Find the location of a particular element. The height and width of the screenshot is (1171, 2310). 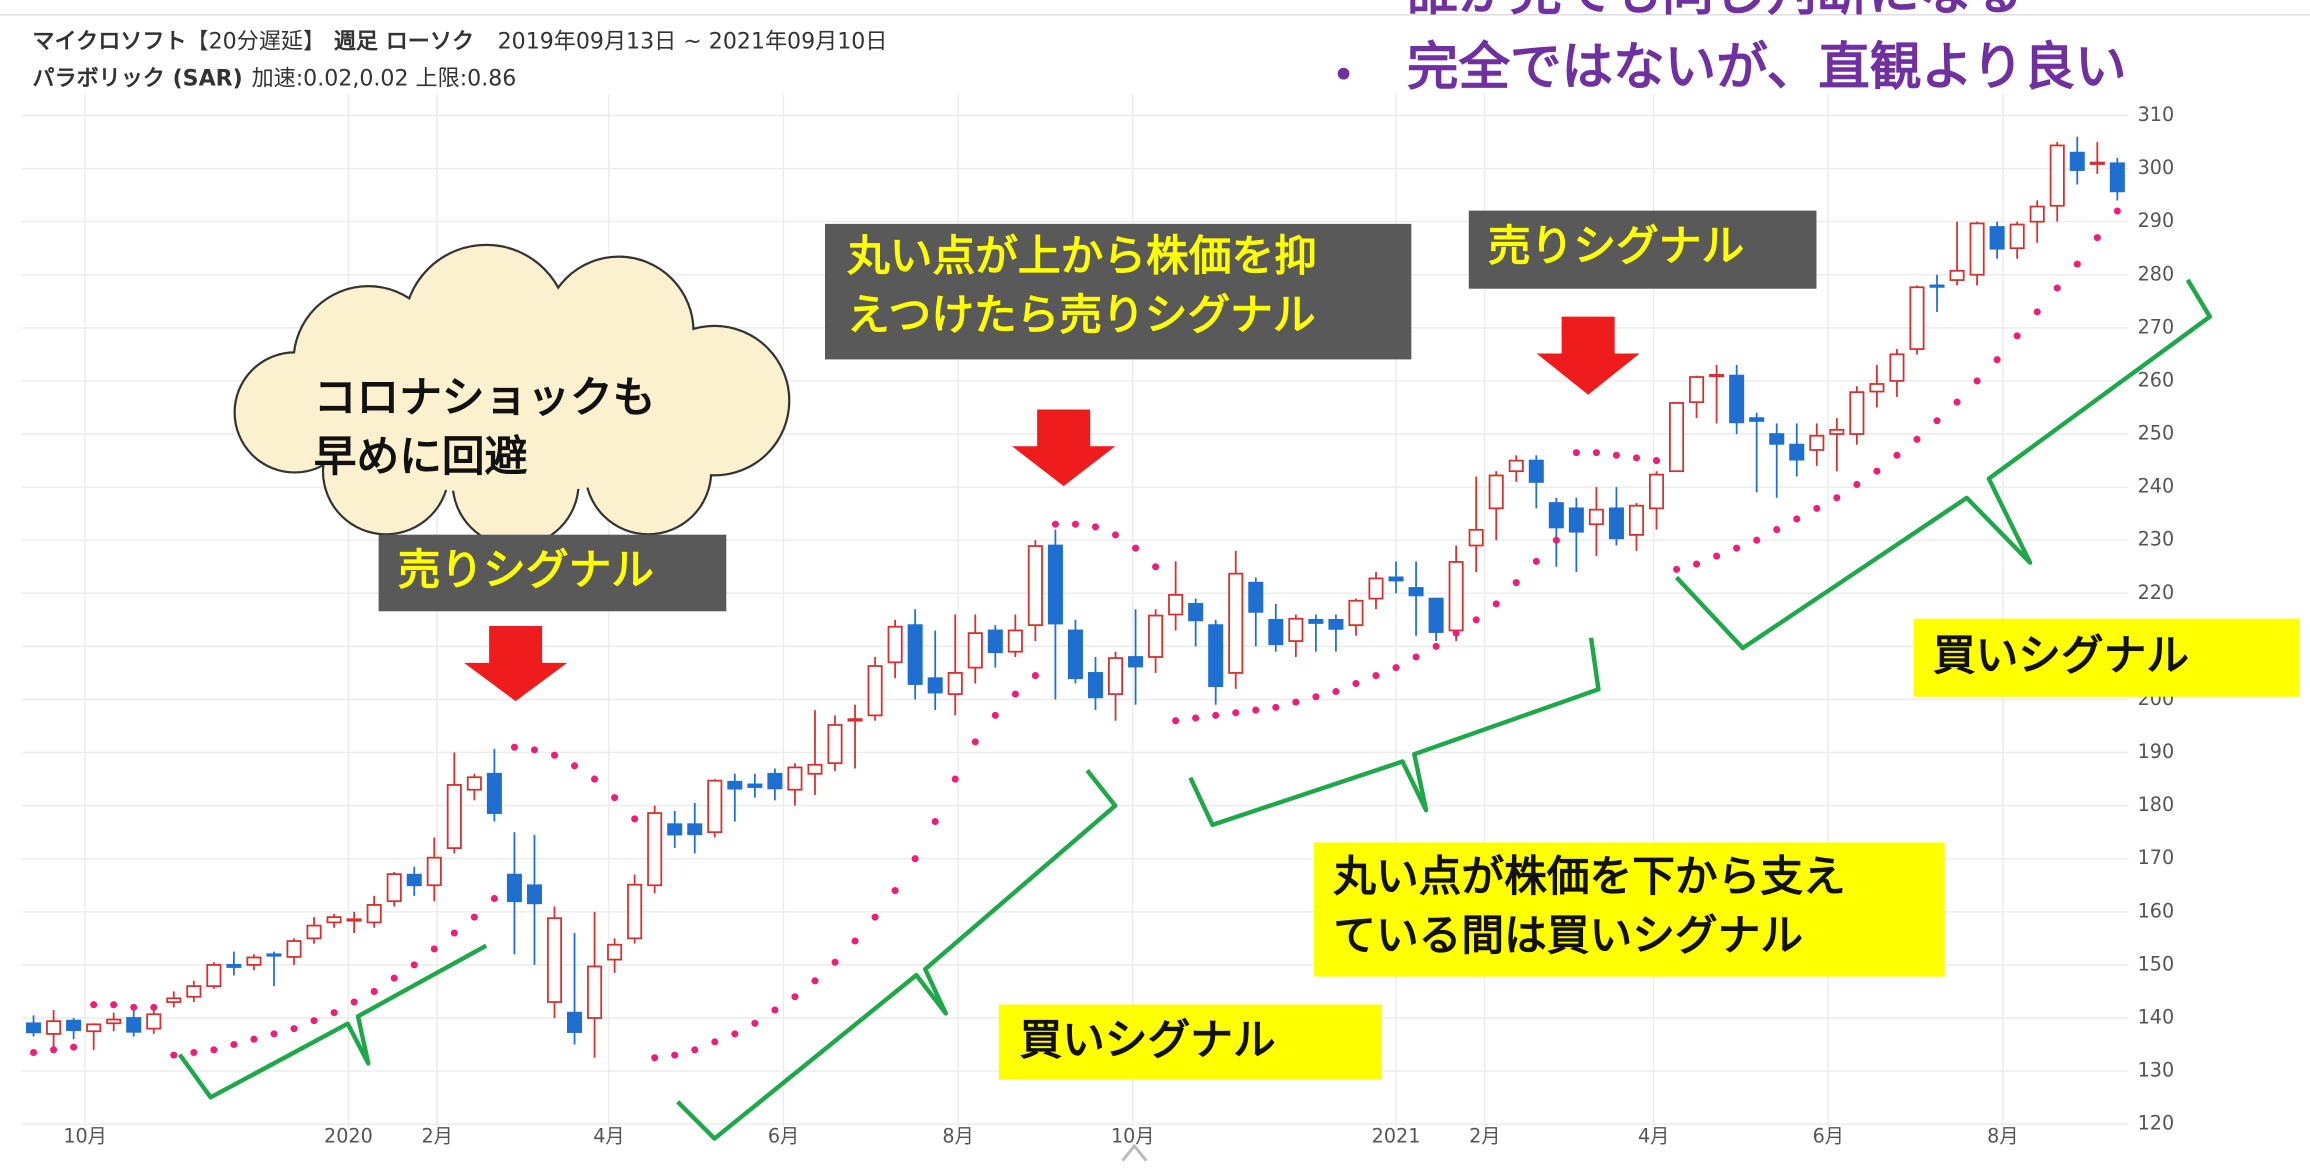

x-tick-label: 8月 is located at coordinates (957, 1136).